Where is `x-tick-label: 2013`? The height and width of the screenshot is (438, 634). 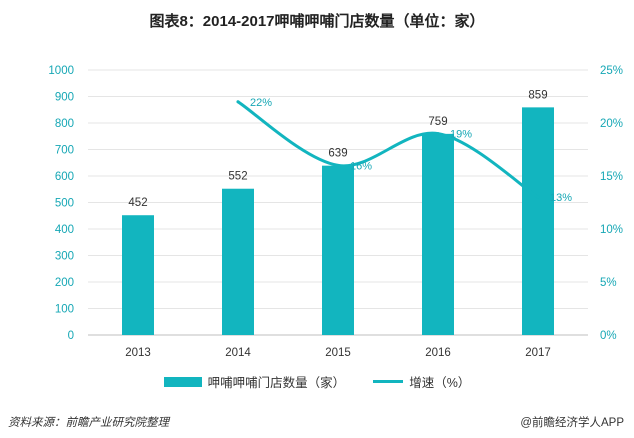
x-tick-label: 2013 is located at coordinates (138, 353).